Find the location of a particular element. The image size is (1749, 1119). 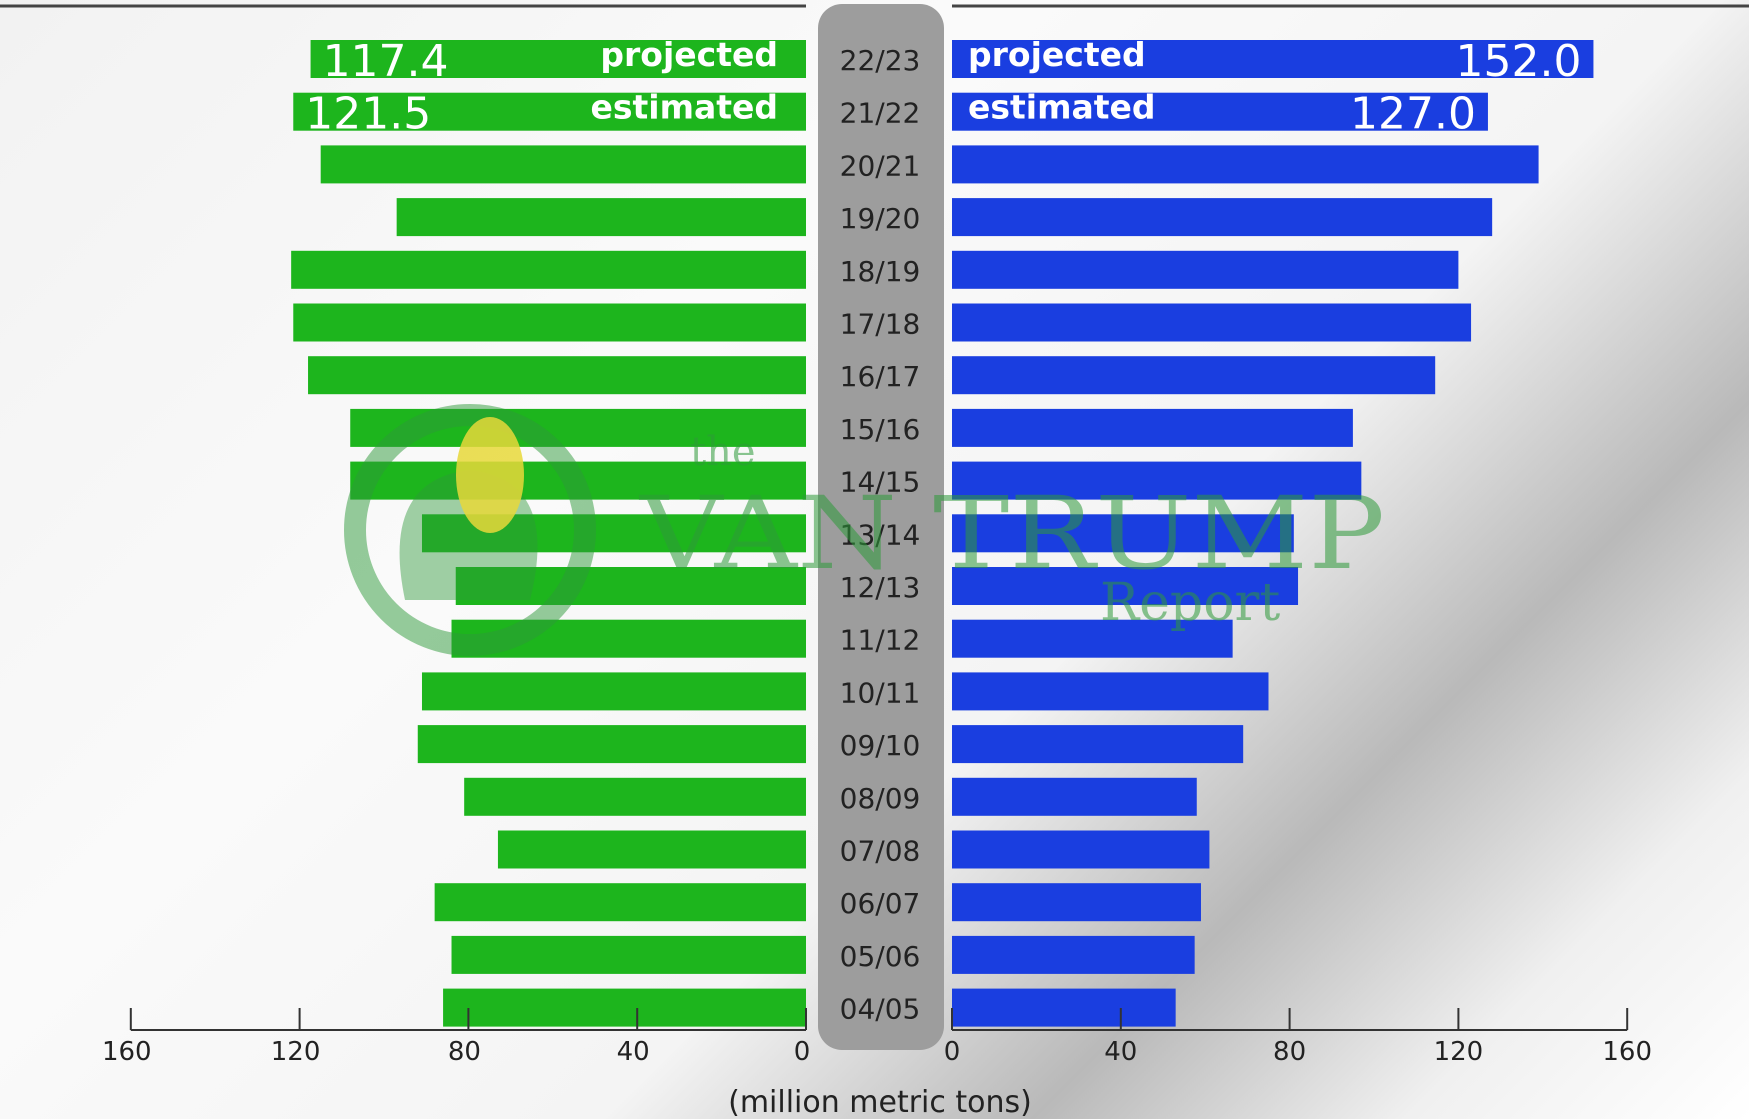

right-x-axis: 0 40 80 120 160 is located at coordinates (1298, 1037).